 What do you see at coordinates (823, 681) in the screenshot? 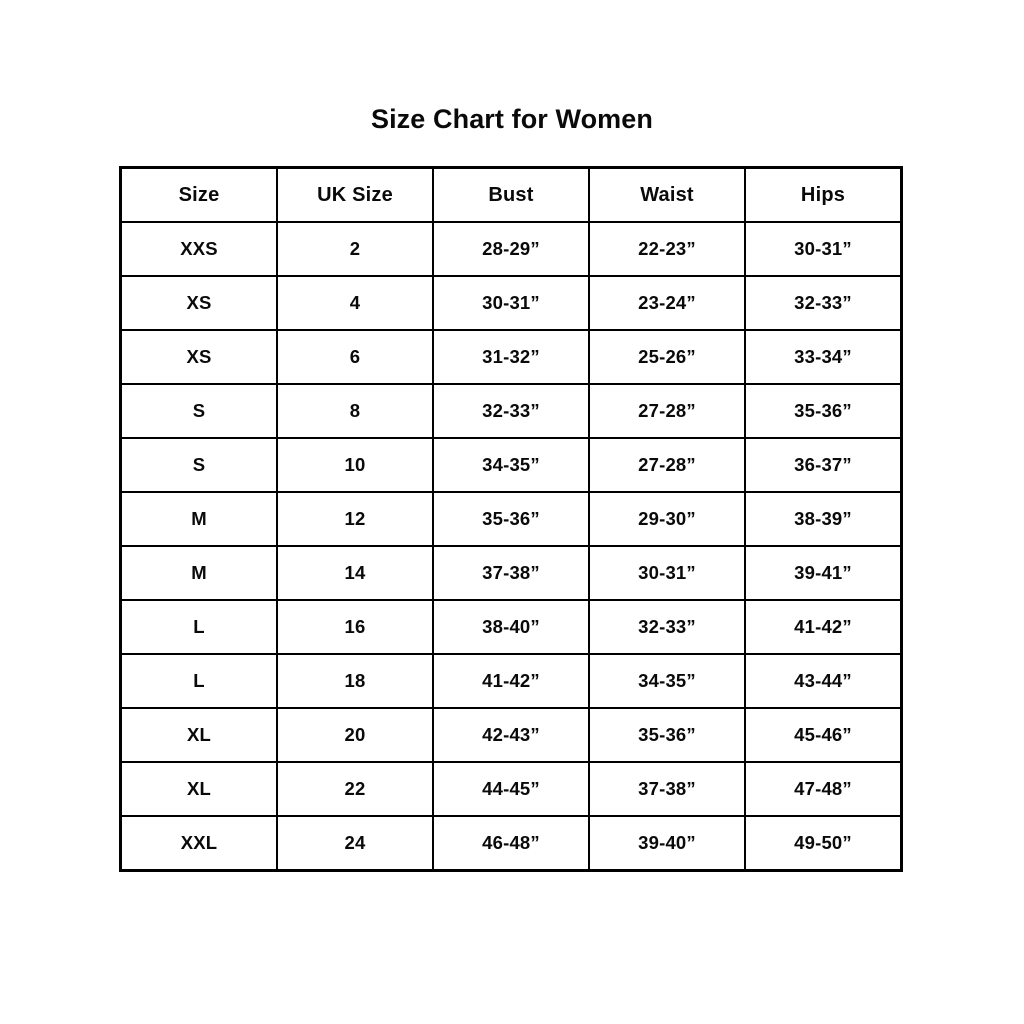
I see `cell-hips: 43-44”` at bounding box center [823, 681].